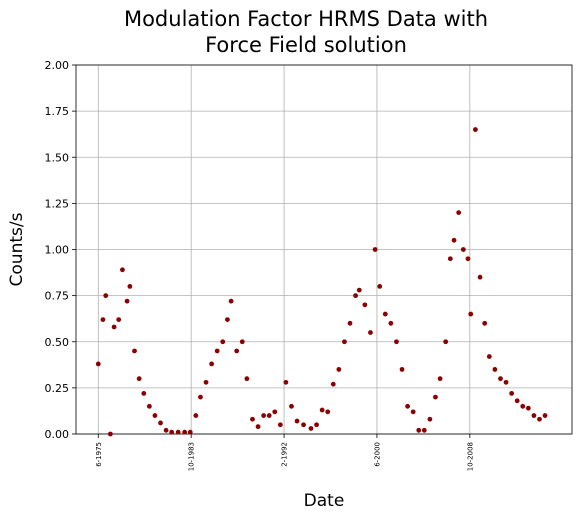 This screenshot has width=582, height=520. What do you see at coordinates (192, 456) in the screenshot?
I see `x-tick-label: 10-1983` at bounding box center [192, 456].